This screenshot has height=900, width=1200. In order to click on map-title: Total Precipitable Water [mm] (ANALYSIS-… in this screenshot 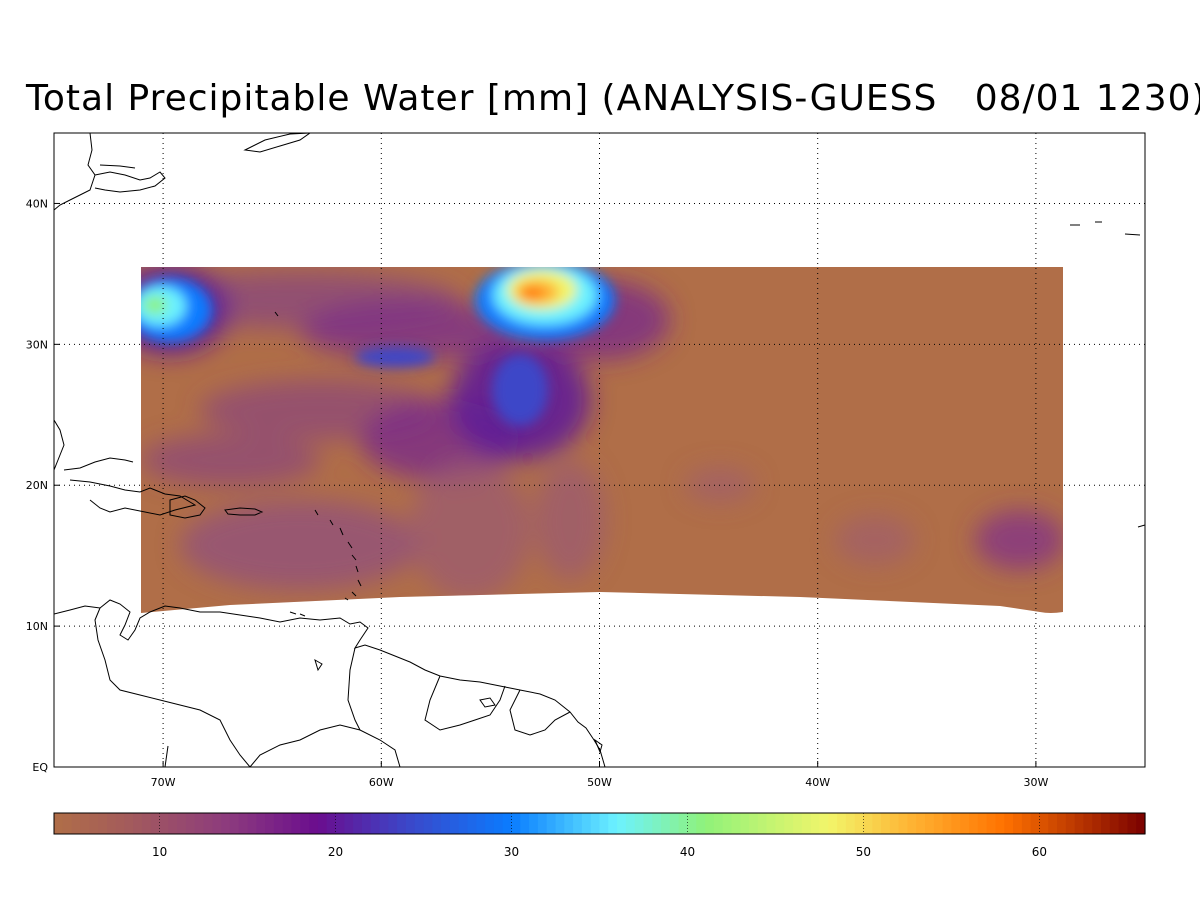, I will do `click(613, 98)`.